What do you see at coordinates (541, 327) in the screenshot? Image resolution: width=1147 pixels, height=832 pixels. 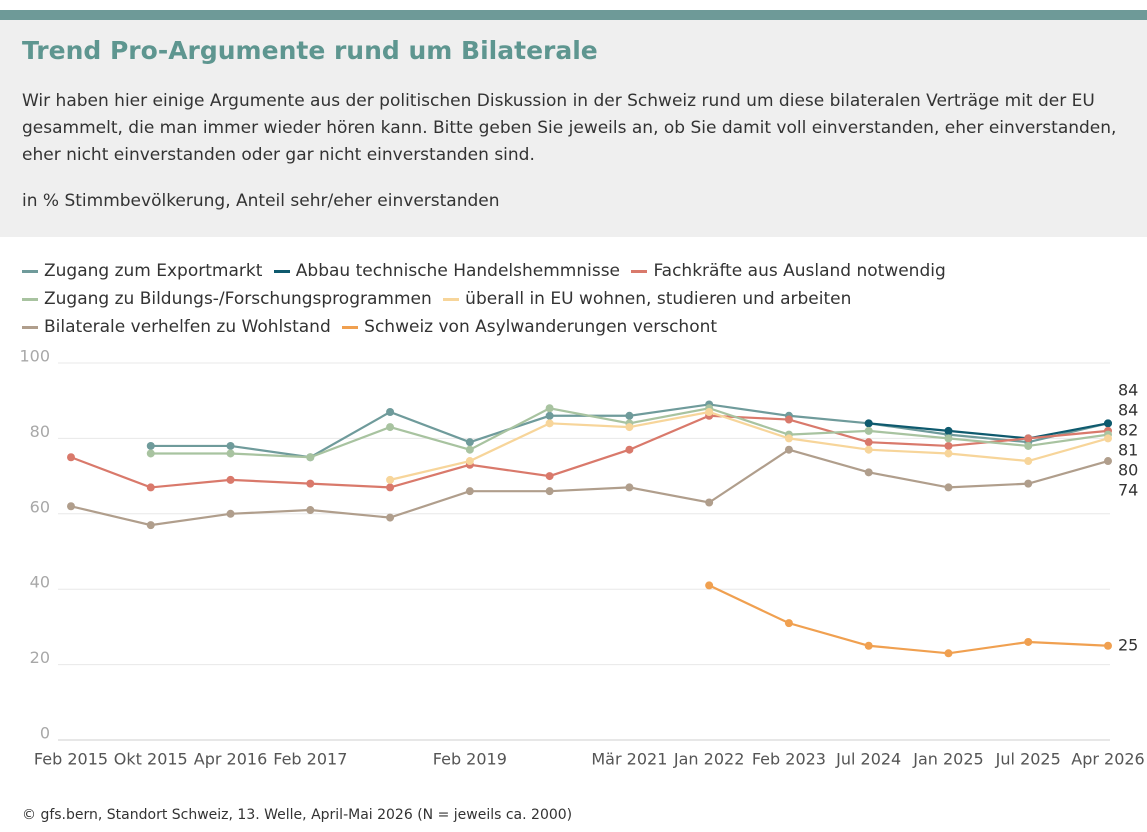 I see `legend-label: Schweiz von Asylwanderungen verschont` at bounding box center [541, 327].